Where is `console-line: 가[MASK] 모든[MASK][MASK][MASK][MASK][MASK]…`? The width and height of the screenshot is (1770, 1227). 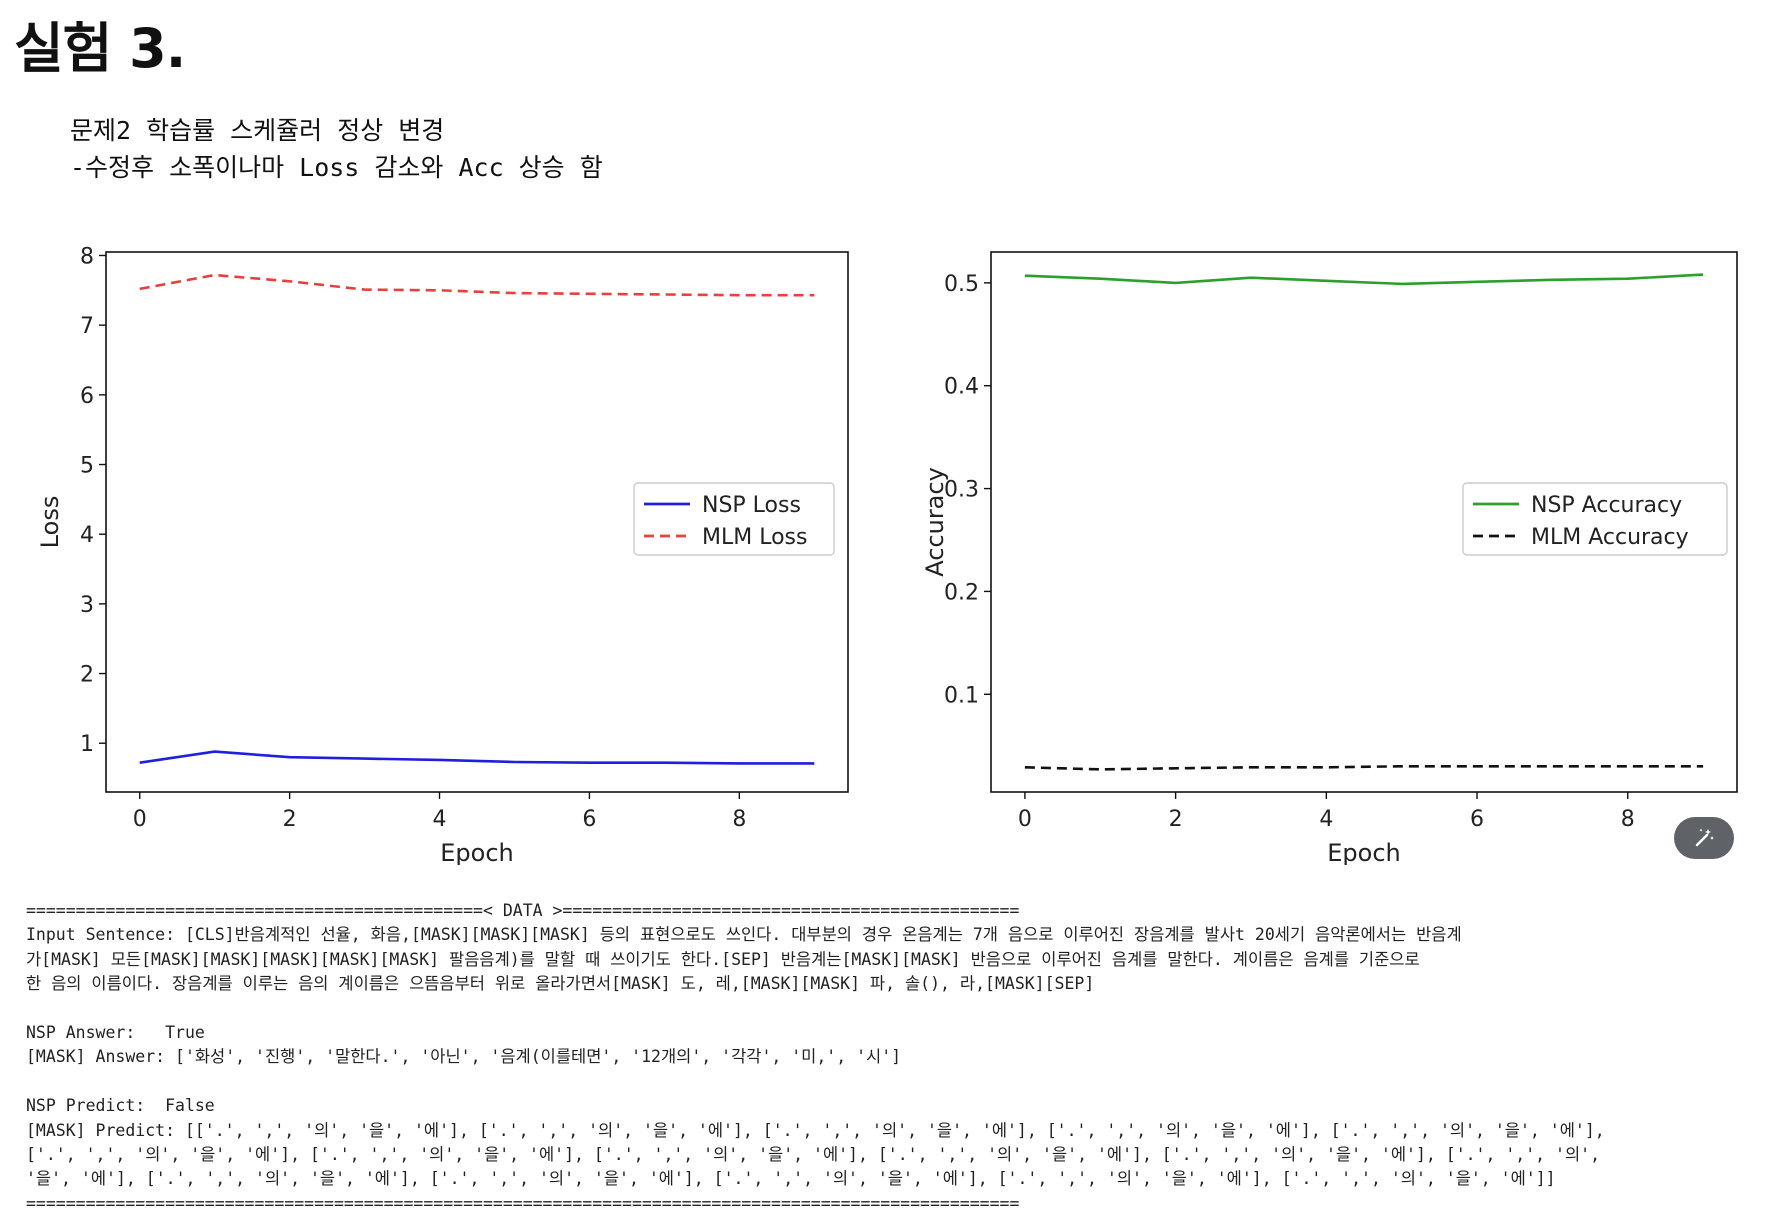
console-line: 가[MASK] 모든[MASK][MASK][MASK][MASK][MASK]… is located at coordinates (723, 959).